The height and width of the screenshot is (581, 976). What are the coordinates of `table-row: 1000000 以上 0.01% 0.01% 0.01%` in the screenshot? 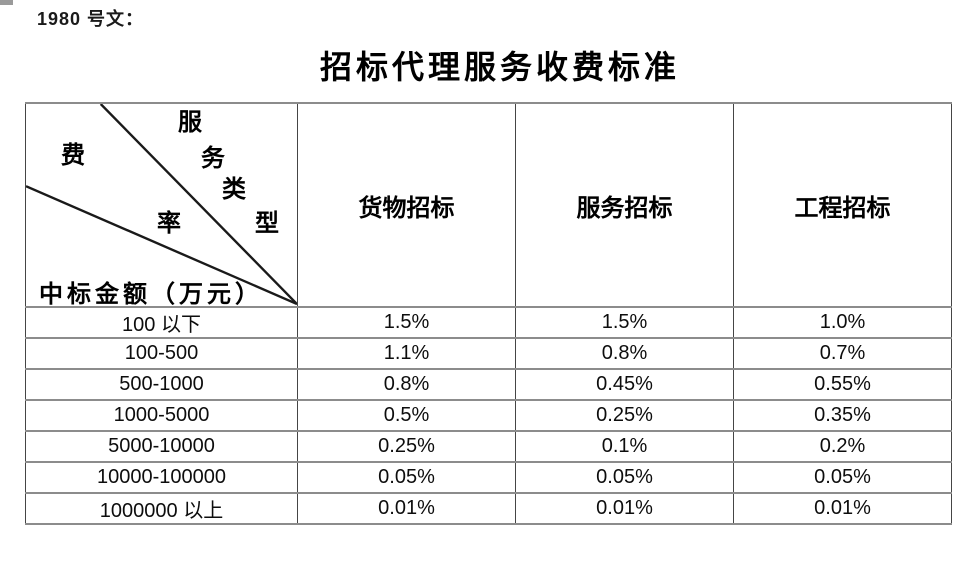 It's located at (488, 508).